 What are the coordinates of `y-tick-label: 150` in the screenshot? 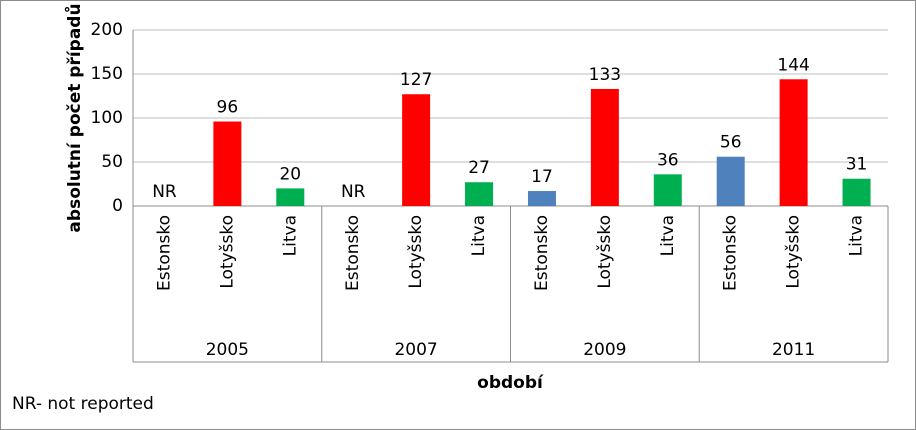 It's located at (107, 74).